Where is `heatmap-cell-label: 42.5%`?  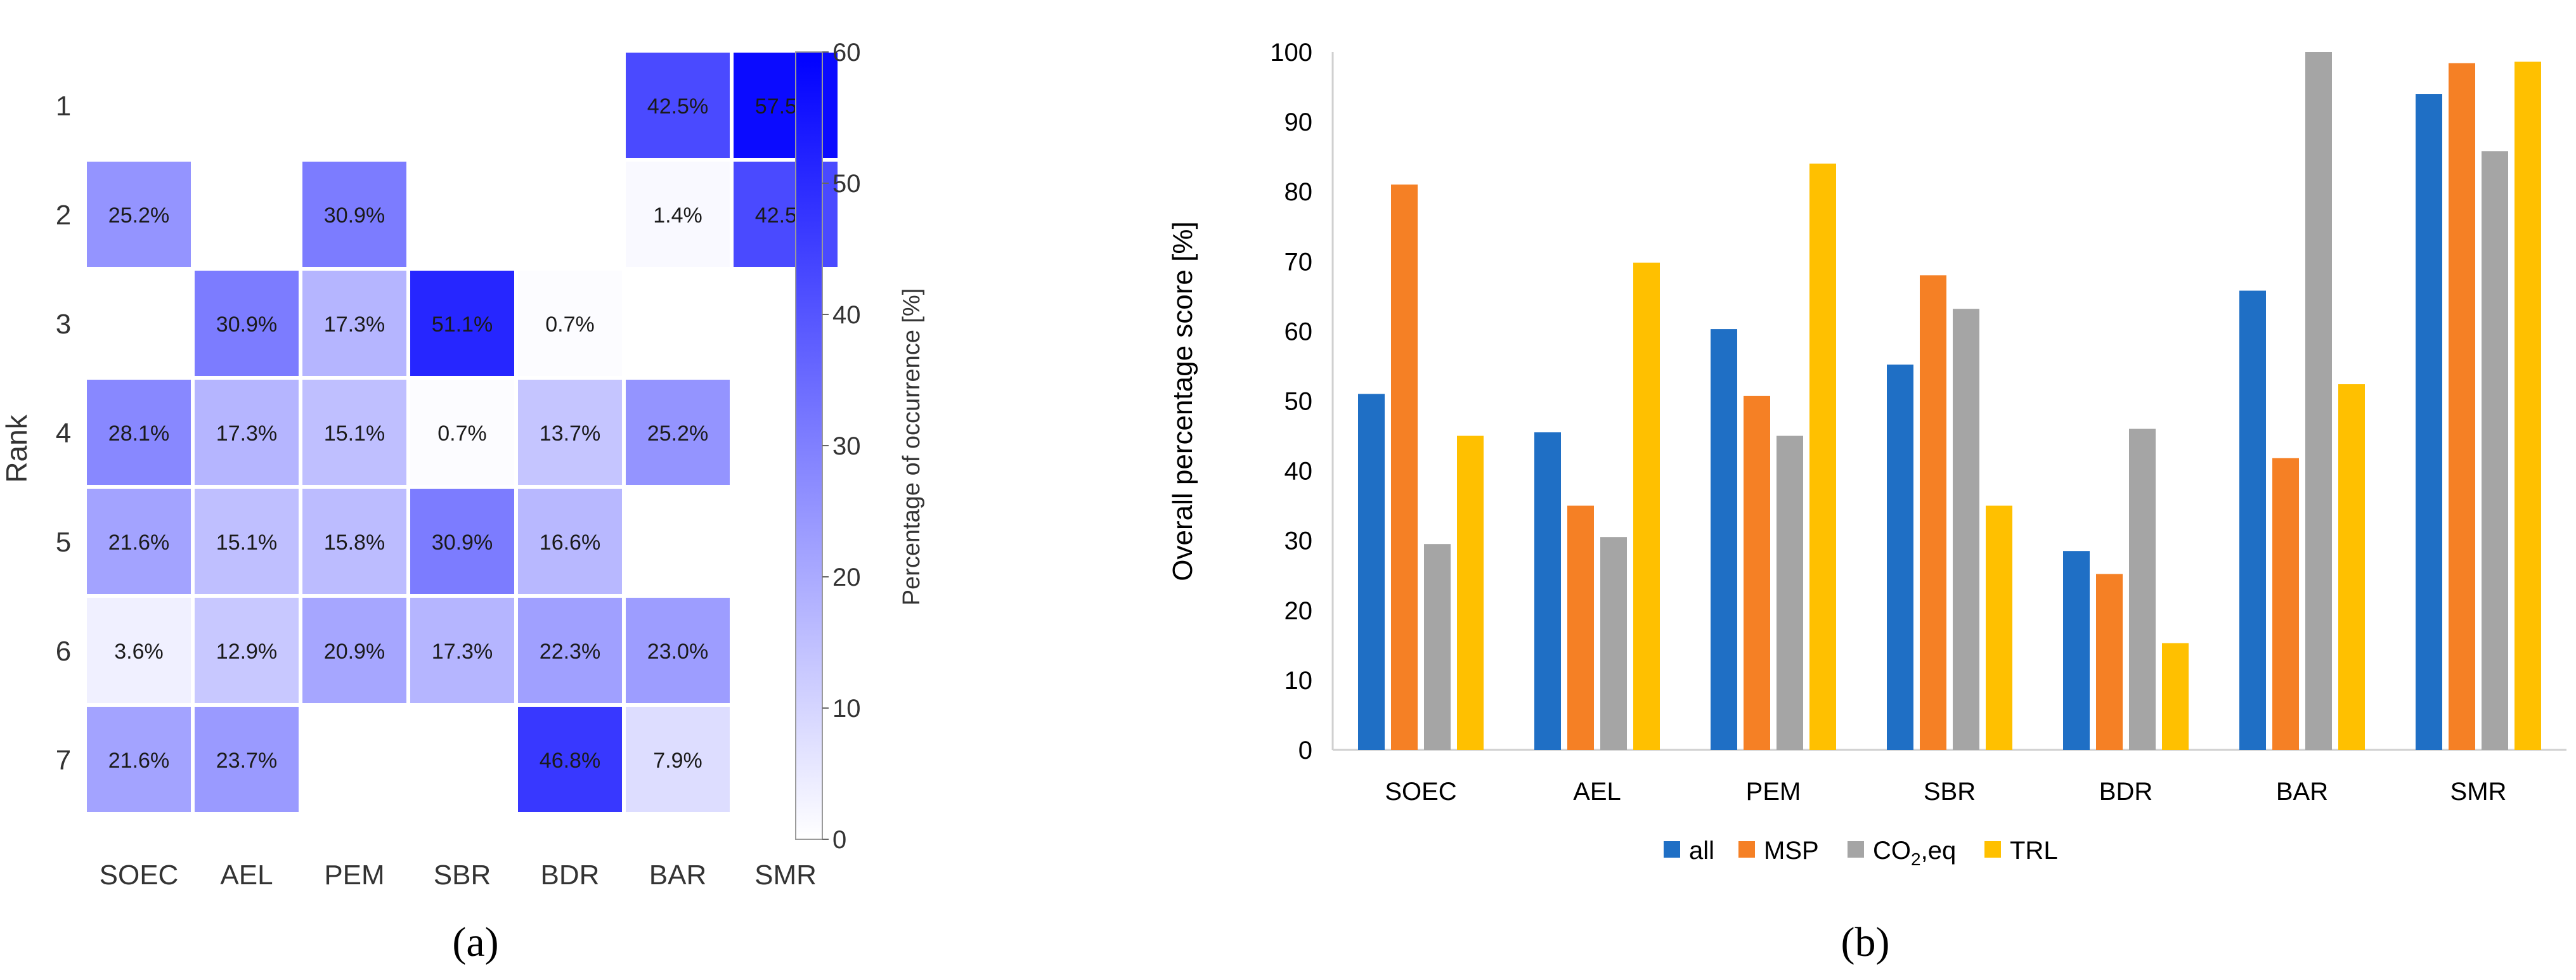 heatmap-cell-label: 42.5% is located at coordinates (677, 106).